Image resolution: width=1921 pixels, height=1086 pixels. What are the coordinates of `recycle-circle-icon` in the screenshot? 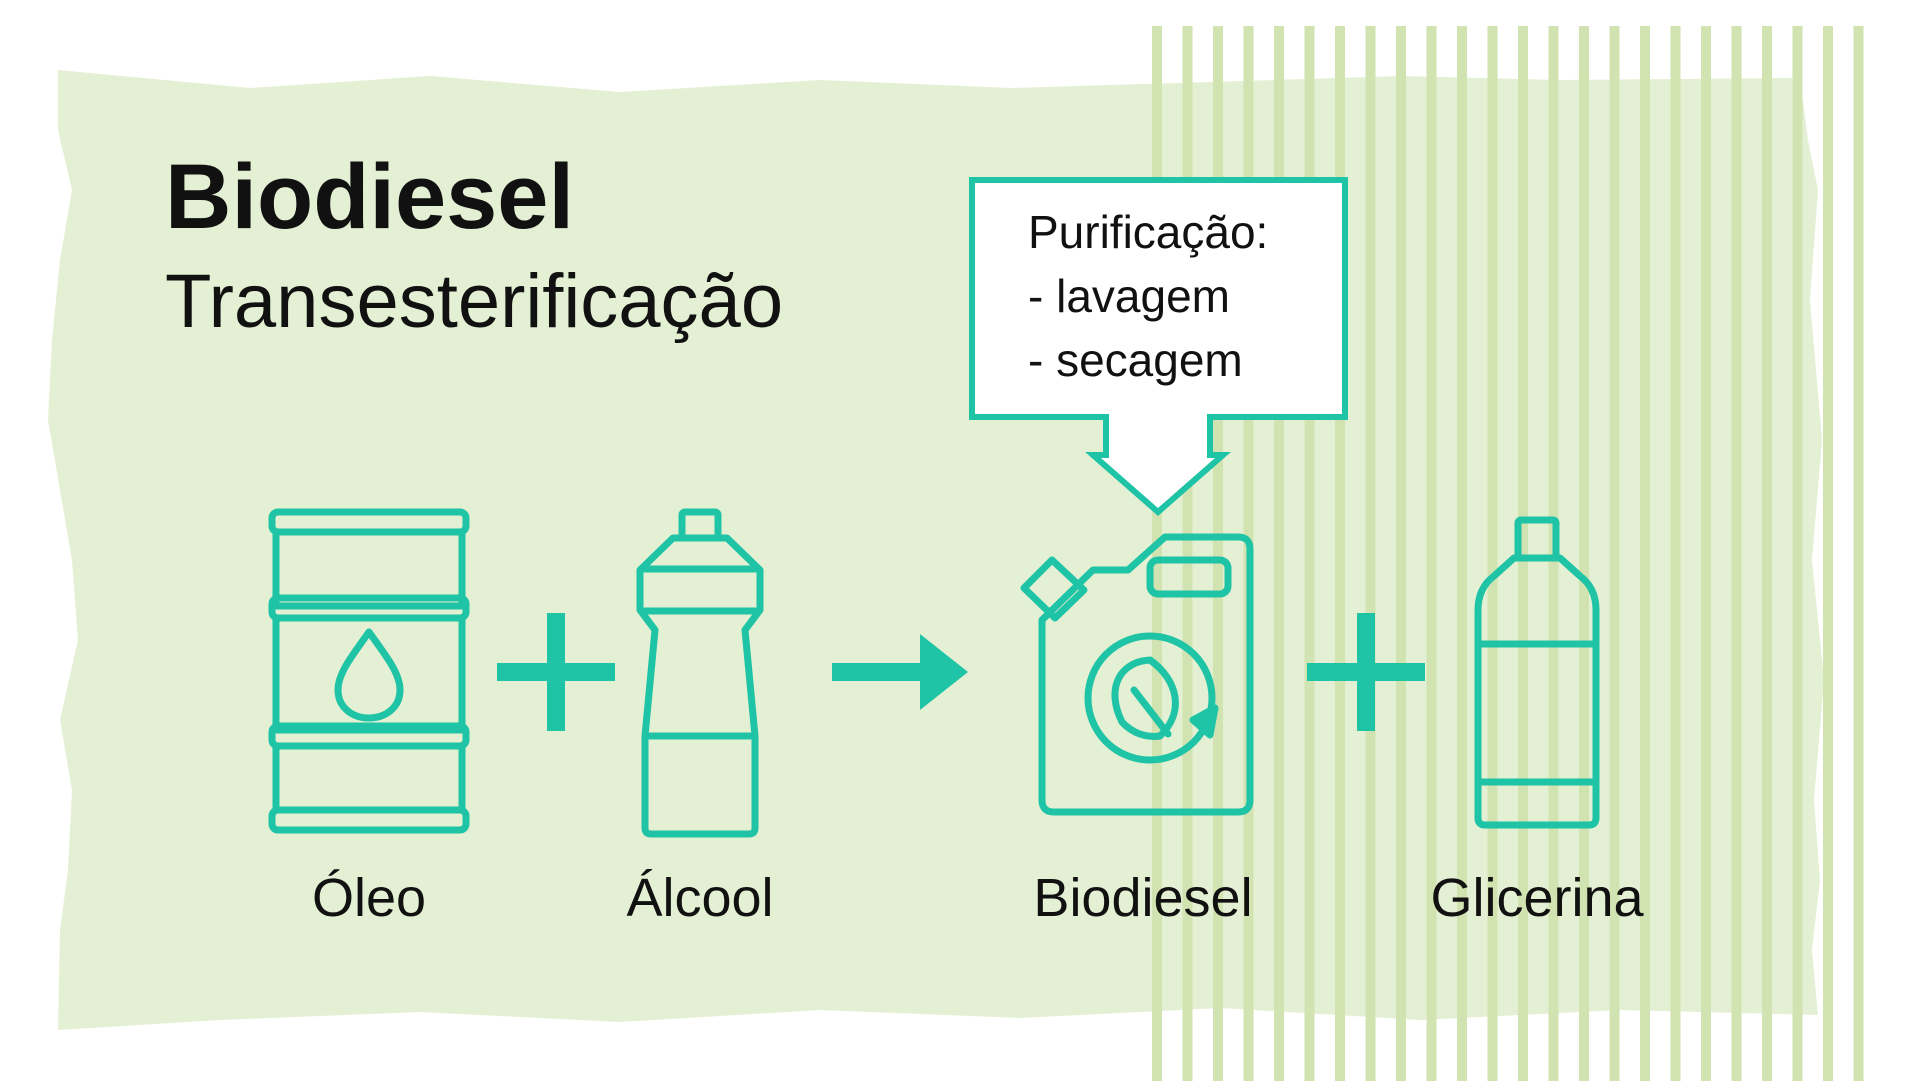 It's located at (1150, 698).